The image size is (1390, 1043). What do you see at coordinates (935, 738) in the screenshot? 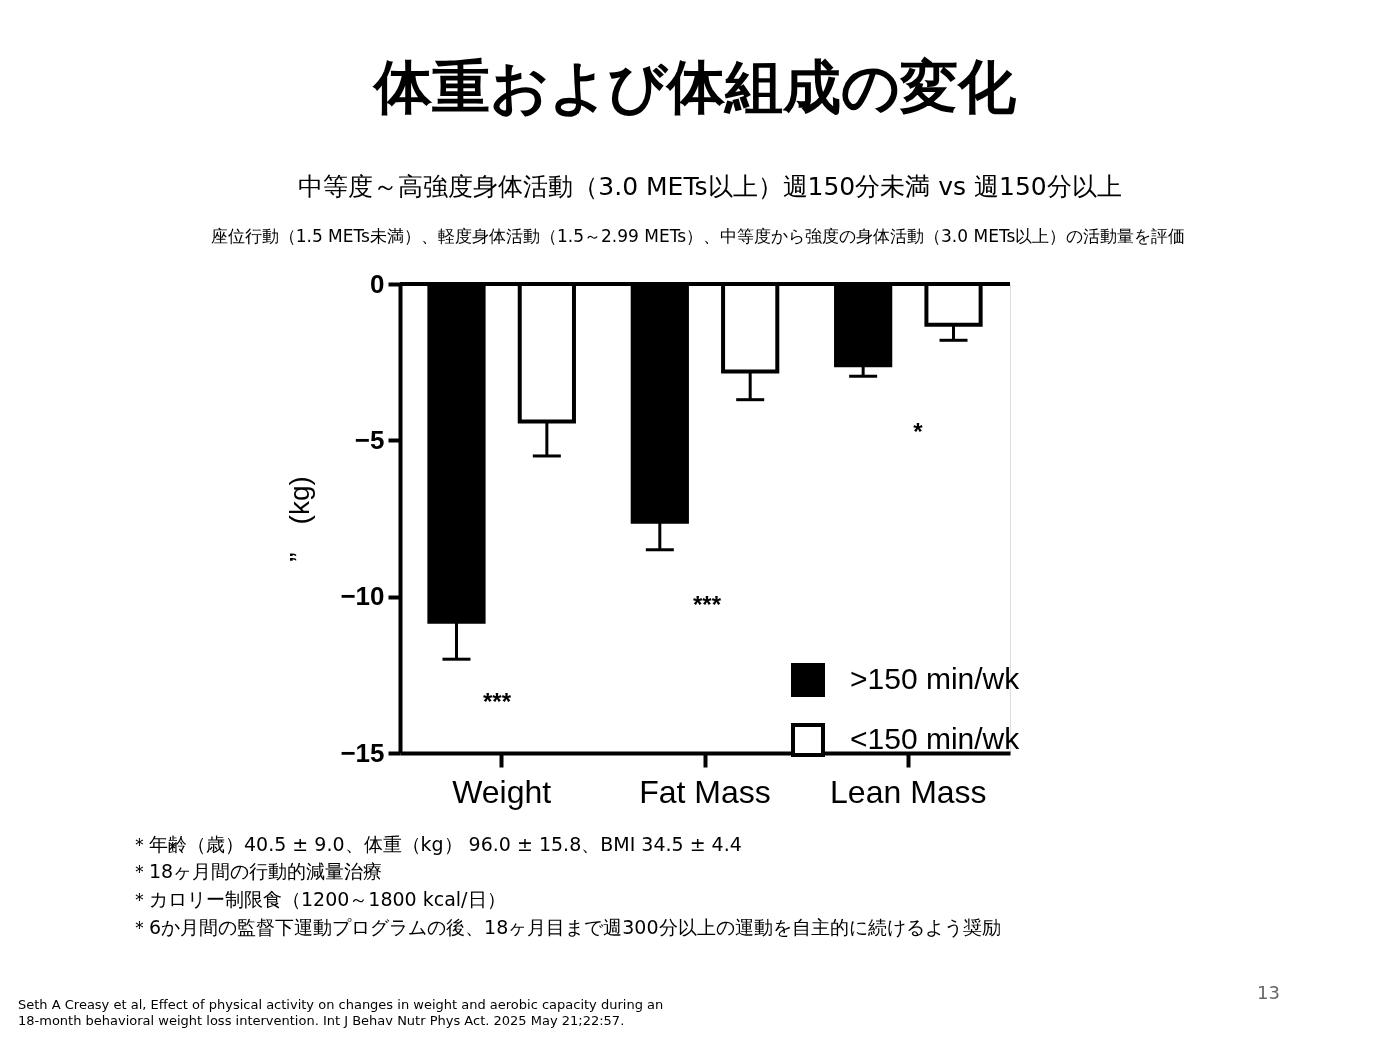
I see `legend-label: <150 min/wk` at bounding box center [935, 738].